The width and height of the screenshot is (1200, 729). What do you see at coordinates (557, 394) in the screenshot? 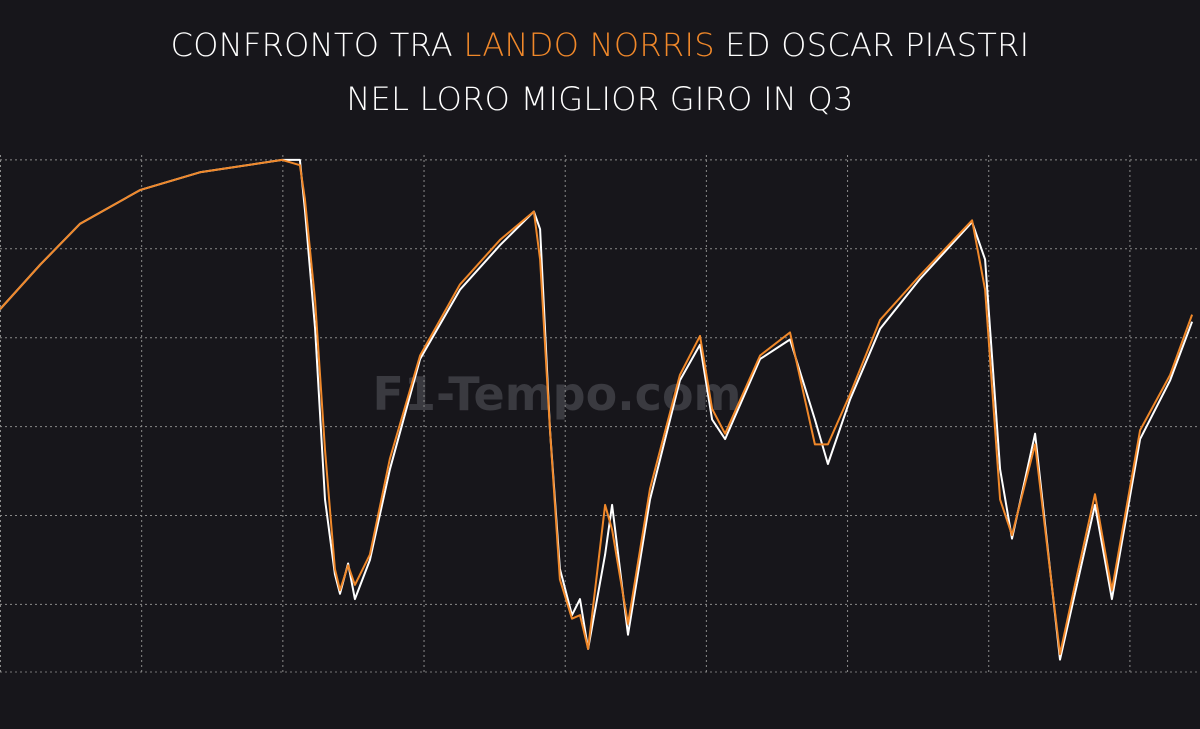
I see `watermark: F1-Tempo.com` at bounding box center [557, 394].